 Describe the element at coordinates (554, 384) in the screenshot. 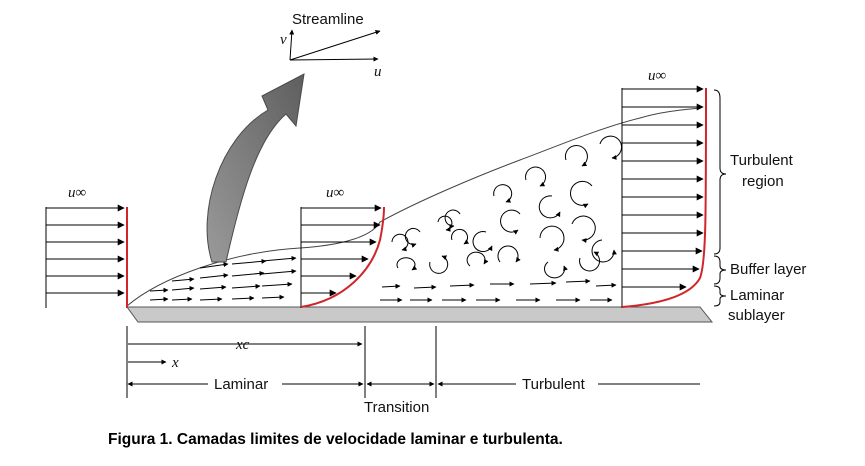

I see `turbulent-label: Turbulent` at that location.